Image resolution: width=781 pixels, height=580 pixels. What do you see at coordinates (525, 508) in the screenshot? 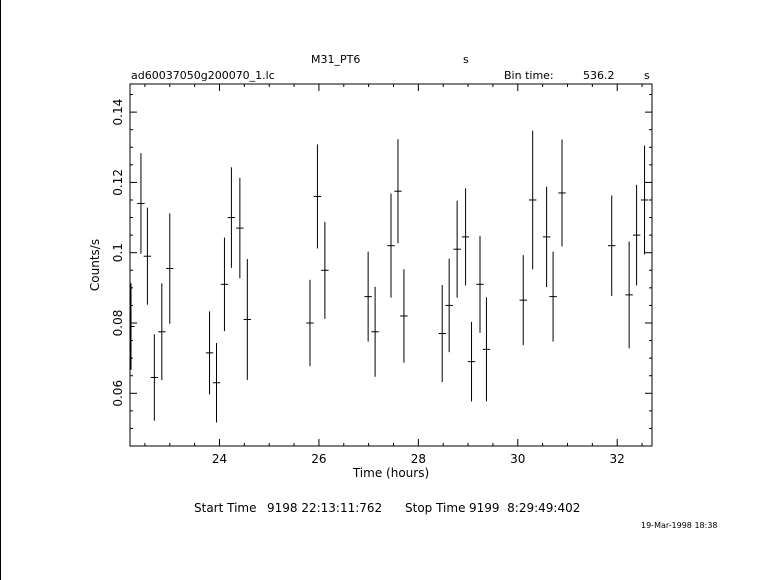
I see `stop-time-value: 9199 8:29:49:402` at bounding box center [525, 508].